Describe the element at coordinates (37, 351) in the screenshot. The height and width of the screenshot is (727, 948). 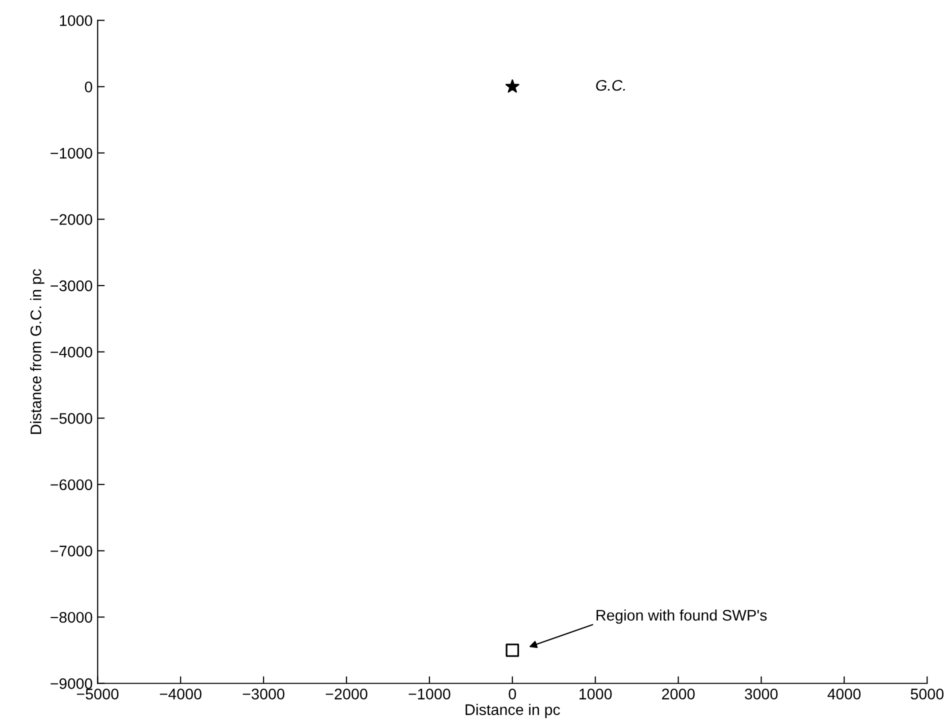
I see `y-axis-title: Distance from G.C. in pc` at that location.